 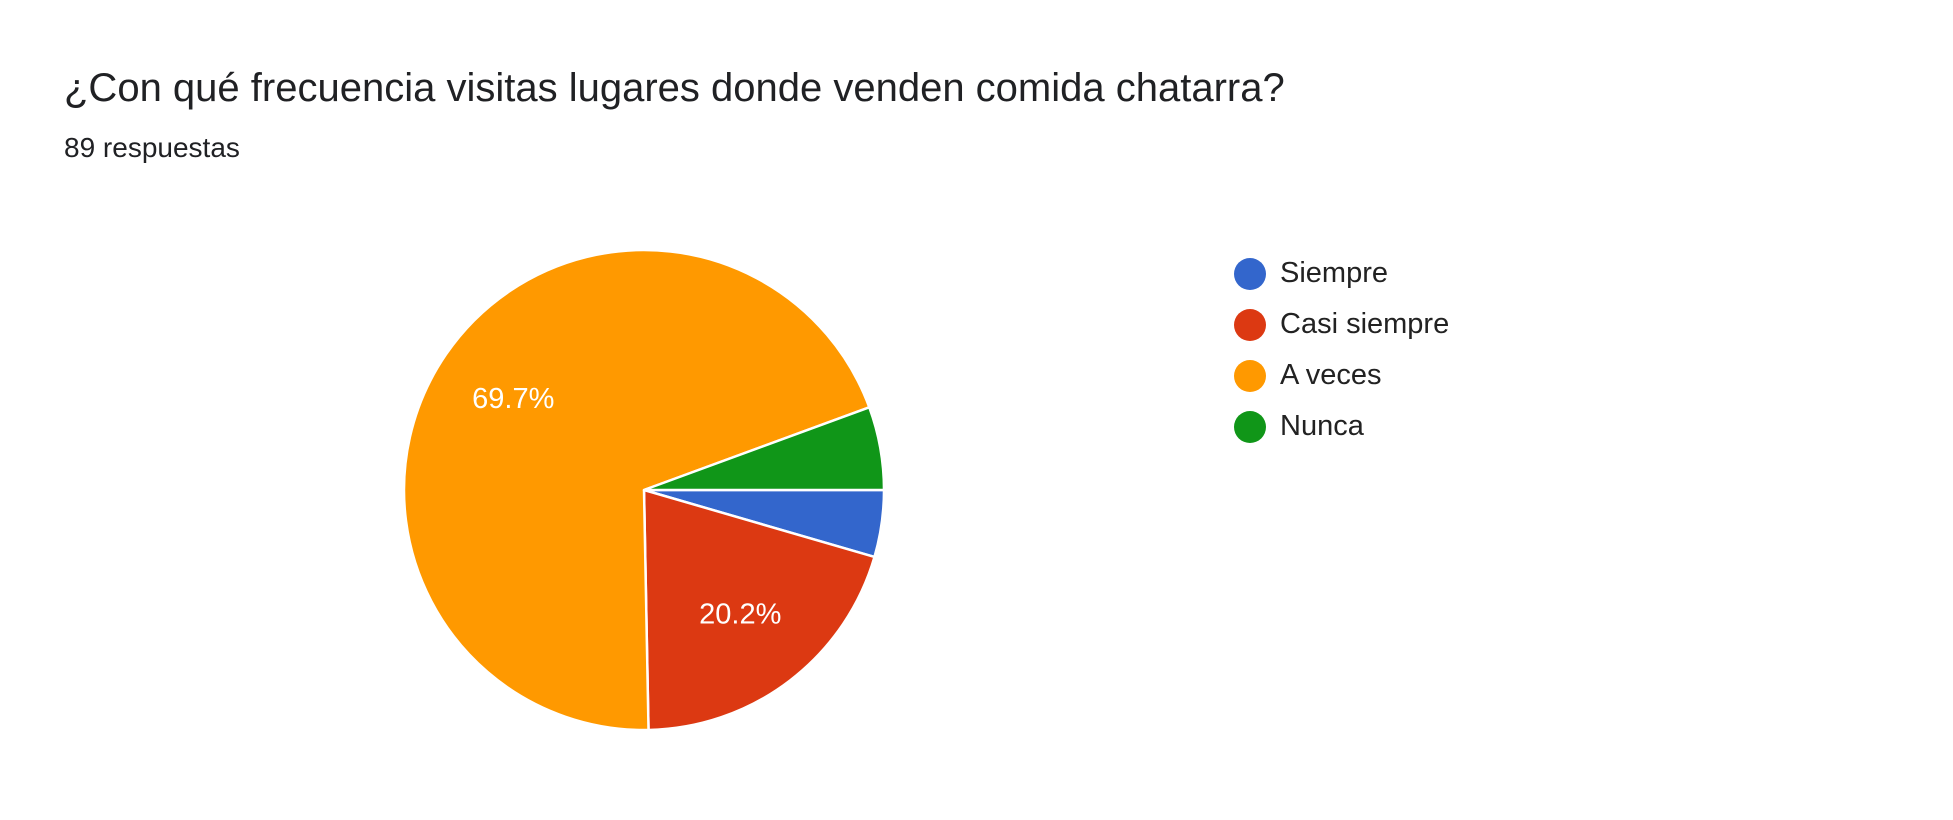 What do you see at coordinates (1334, 273) in the screenshot?
I see `legend-label-siempre: Siempre` at bounding box center [1334, 273].